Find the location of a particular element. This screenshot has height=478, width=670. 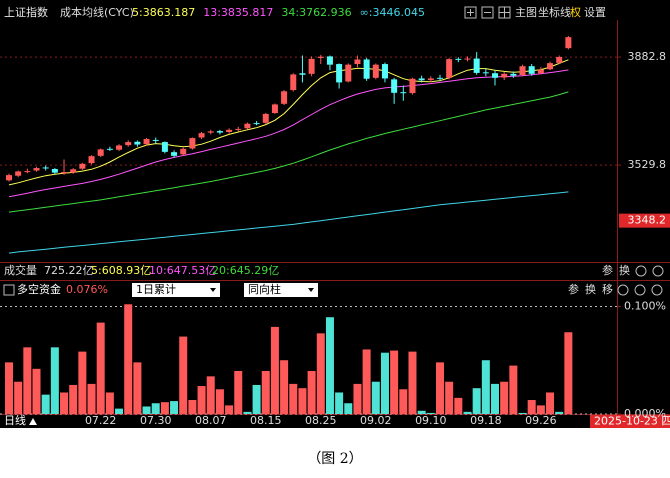

ma-line is located at coordinates (288, 222).